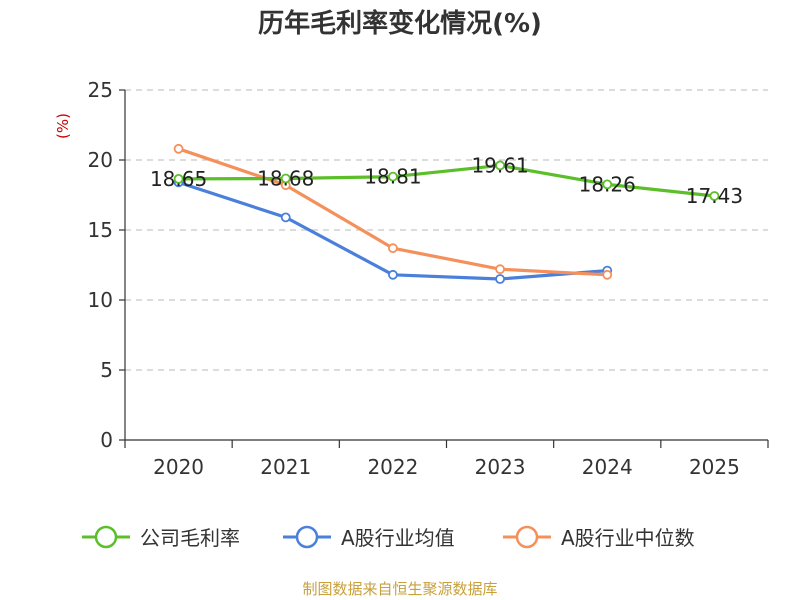 This screenshot has height=600, width=800. Describe the element at coordinates (100, 300) in the screenshot. I see `y-tick-label: 10` at that location.